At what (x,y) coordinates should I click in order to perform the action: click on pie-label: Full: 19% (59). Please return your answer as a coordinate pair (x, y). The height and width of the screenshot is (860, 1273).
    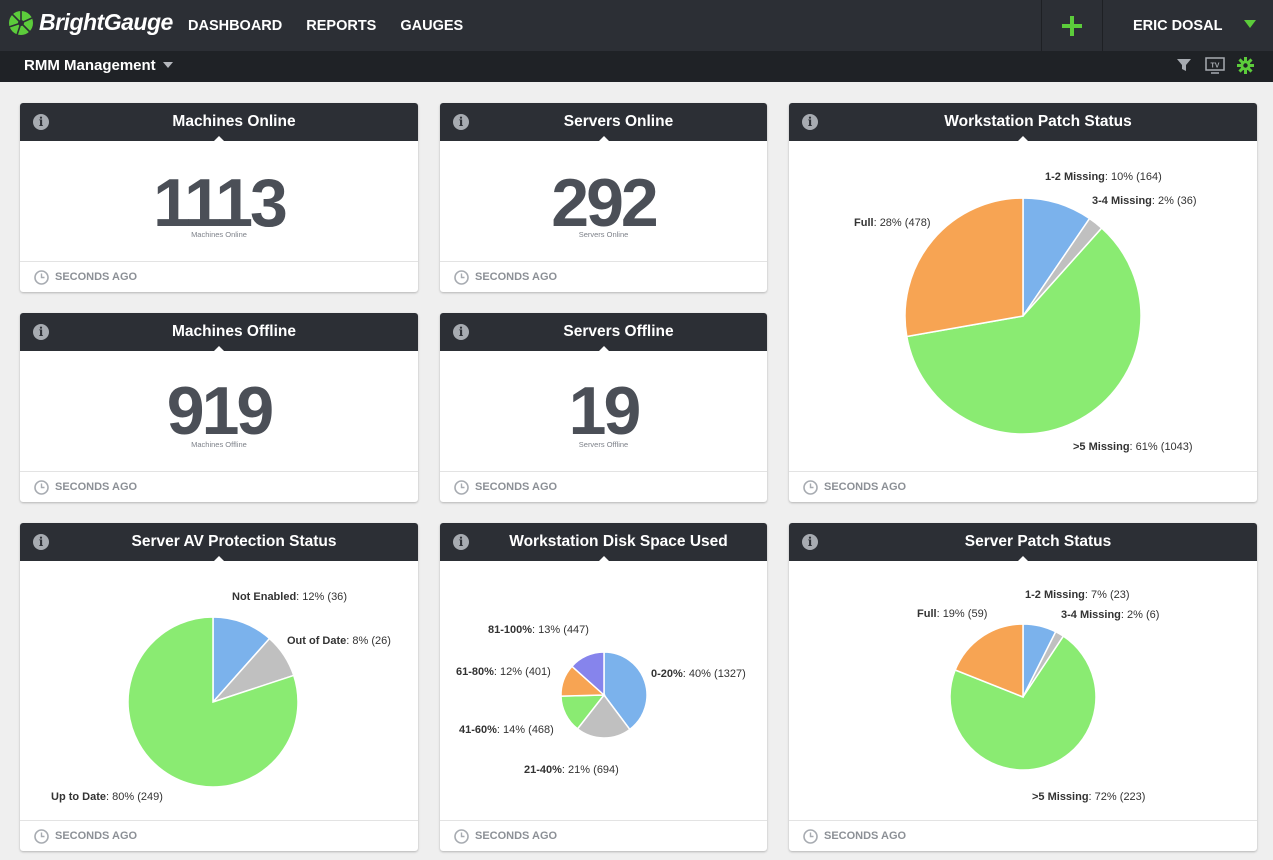
    Looking at the image, I should click on (952, 614).